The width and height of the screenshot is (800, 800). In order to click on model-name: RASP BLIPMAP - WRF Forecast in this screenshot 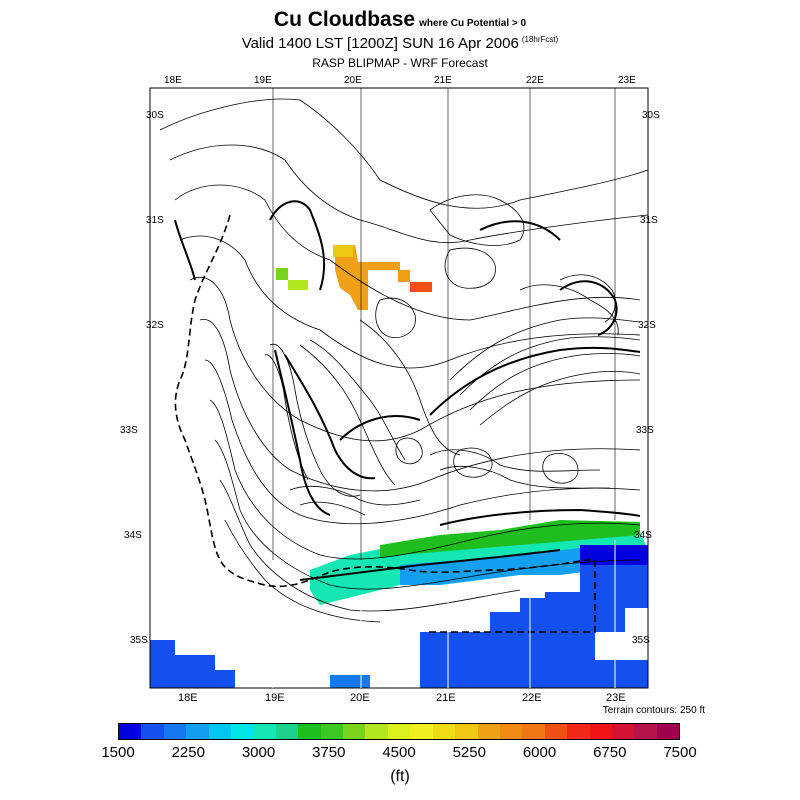, I will do `click(400, 63)`.